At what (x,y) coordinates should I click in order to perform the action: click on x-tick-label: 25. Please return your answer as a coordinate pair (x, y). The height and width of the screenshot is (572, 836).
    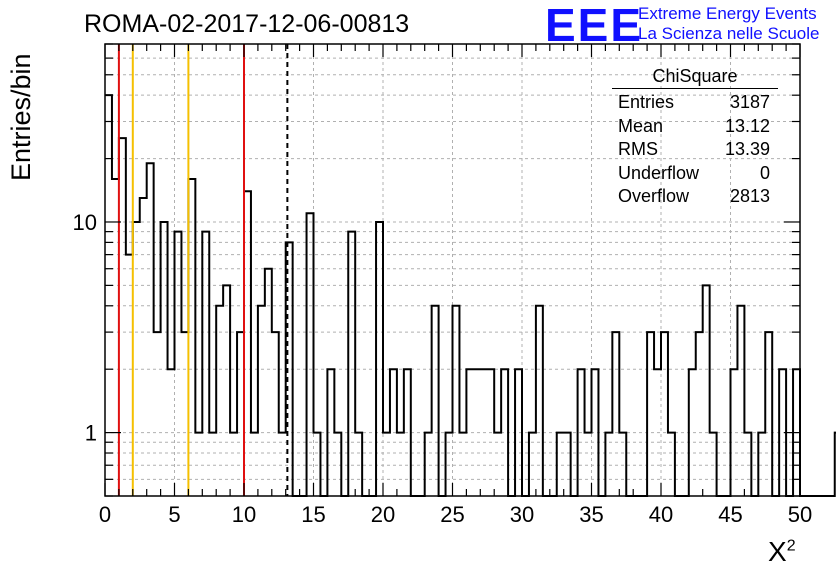
    Looking at the image, I should click on (452, 514).